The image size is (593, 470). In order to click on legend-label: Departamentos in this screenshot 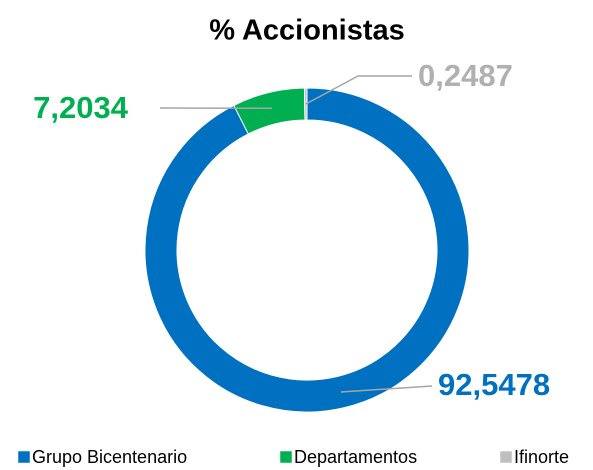, I will do `click(355, 457)`.